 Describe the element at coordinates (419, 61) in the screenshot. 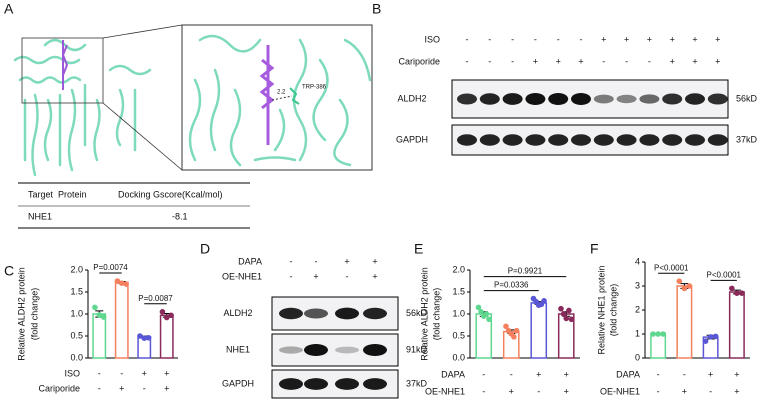

I see `condition-label: Cariporide` at that location.